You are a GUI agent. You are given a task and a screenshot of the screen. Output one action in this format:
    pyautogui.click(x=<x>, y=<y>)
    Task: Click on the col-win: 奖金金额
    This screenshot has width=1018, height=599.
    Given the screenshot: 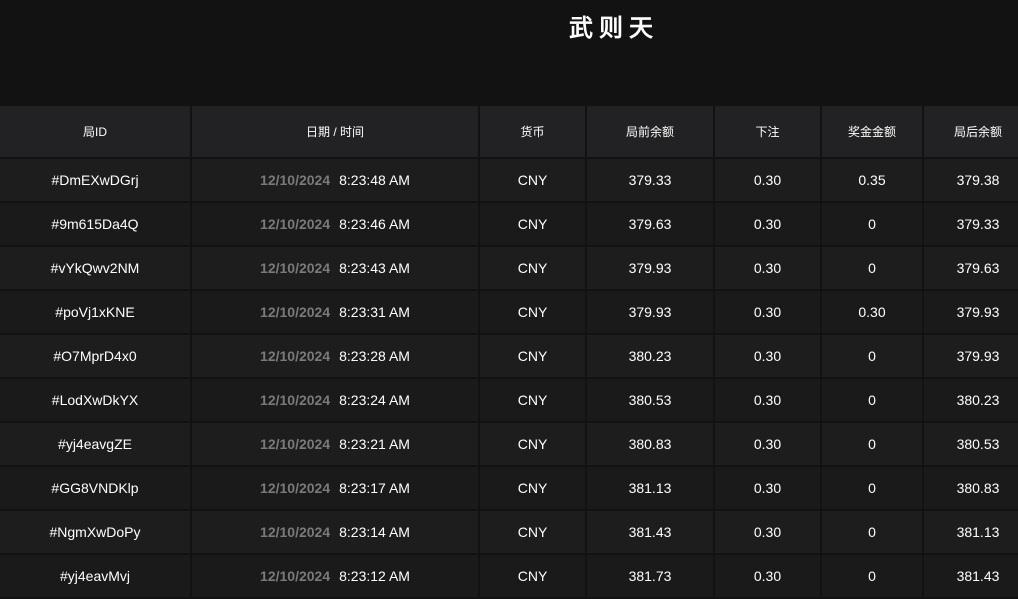 What is the action you would take?
    pyautogui.click(x=872, y=131)
    